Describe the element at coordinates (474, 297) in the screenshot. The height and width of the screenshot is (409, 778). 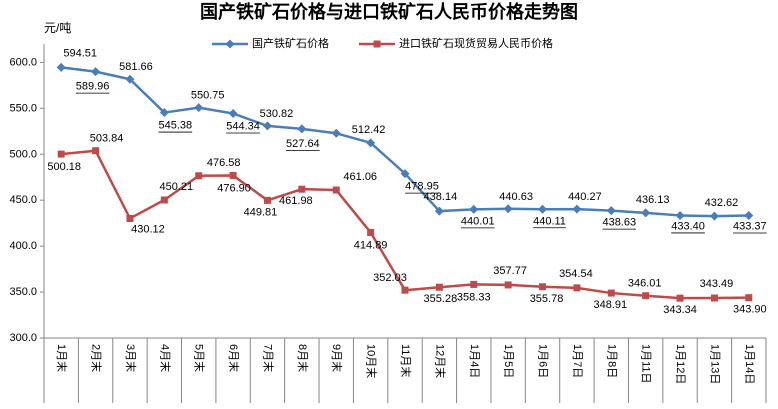
I see `series-2-data-label: 358.33` at that location.